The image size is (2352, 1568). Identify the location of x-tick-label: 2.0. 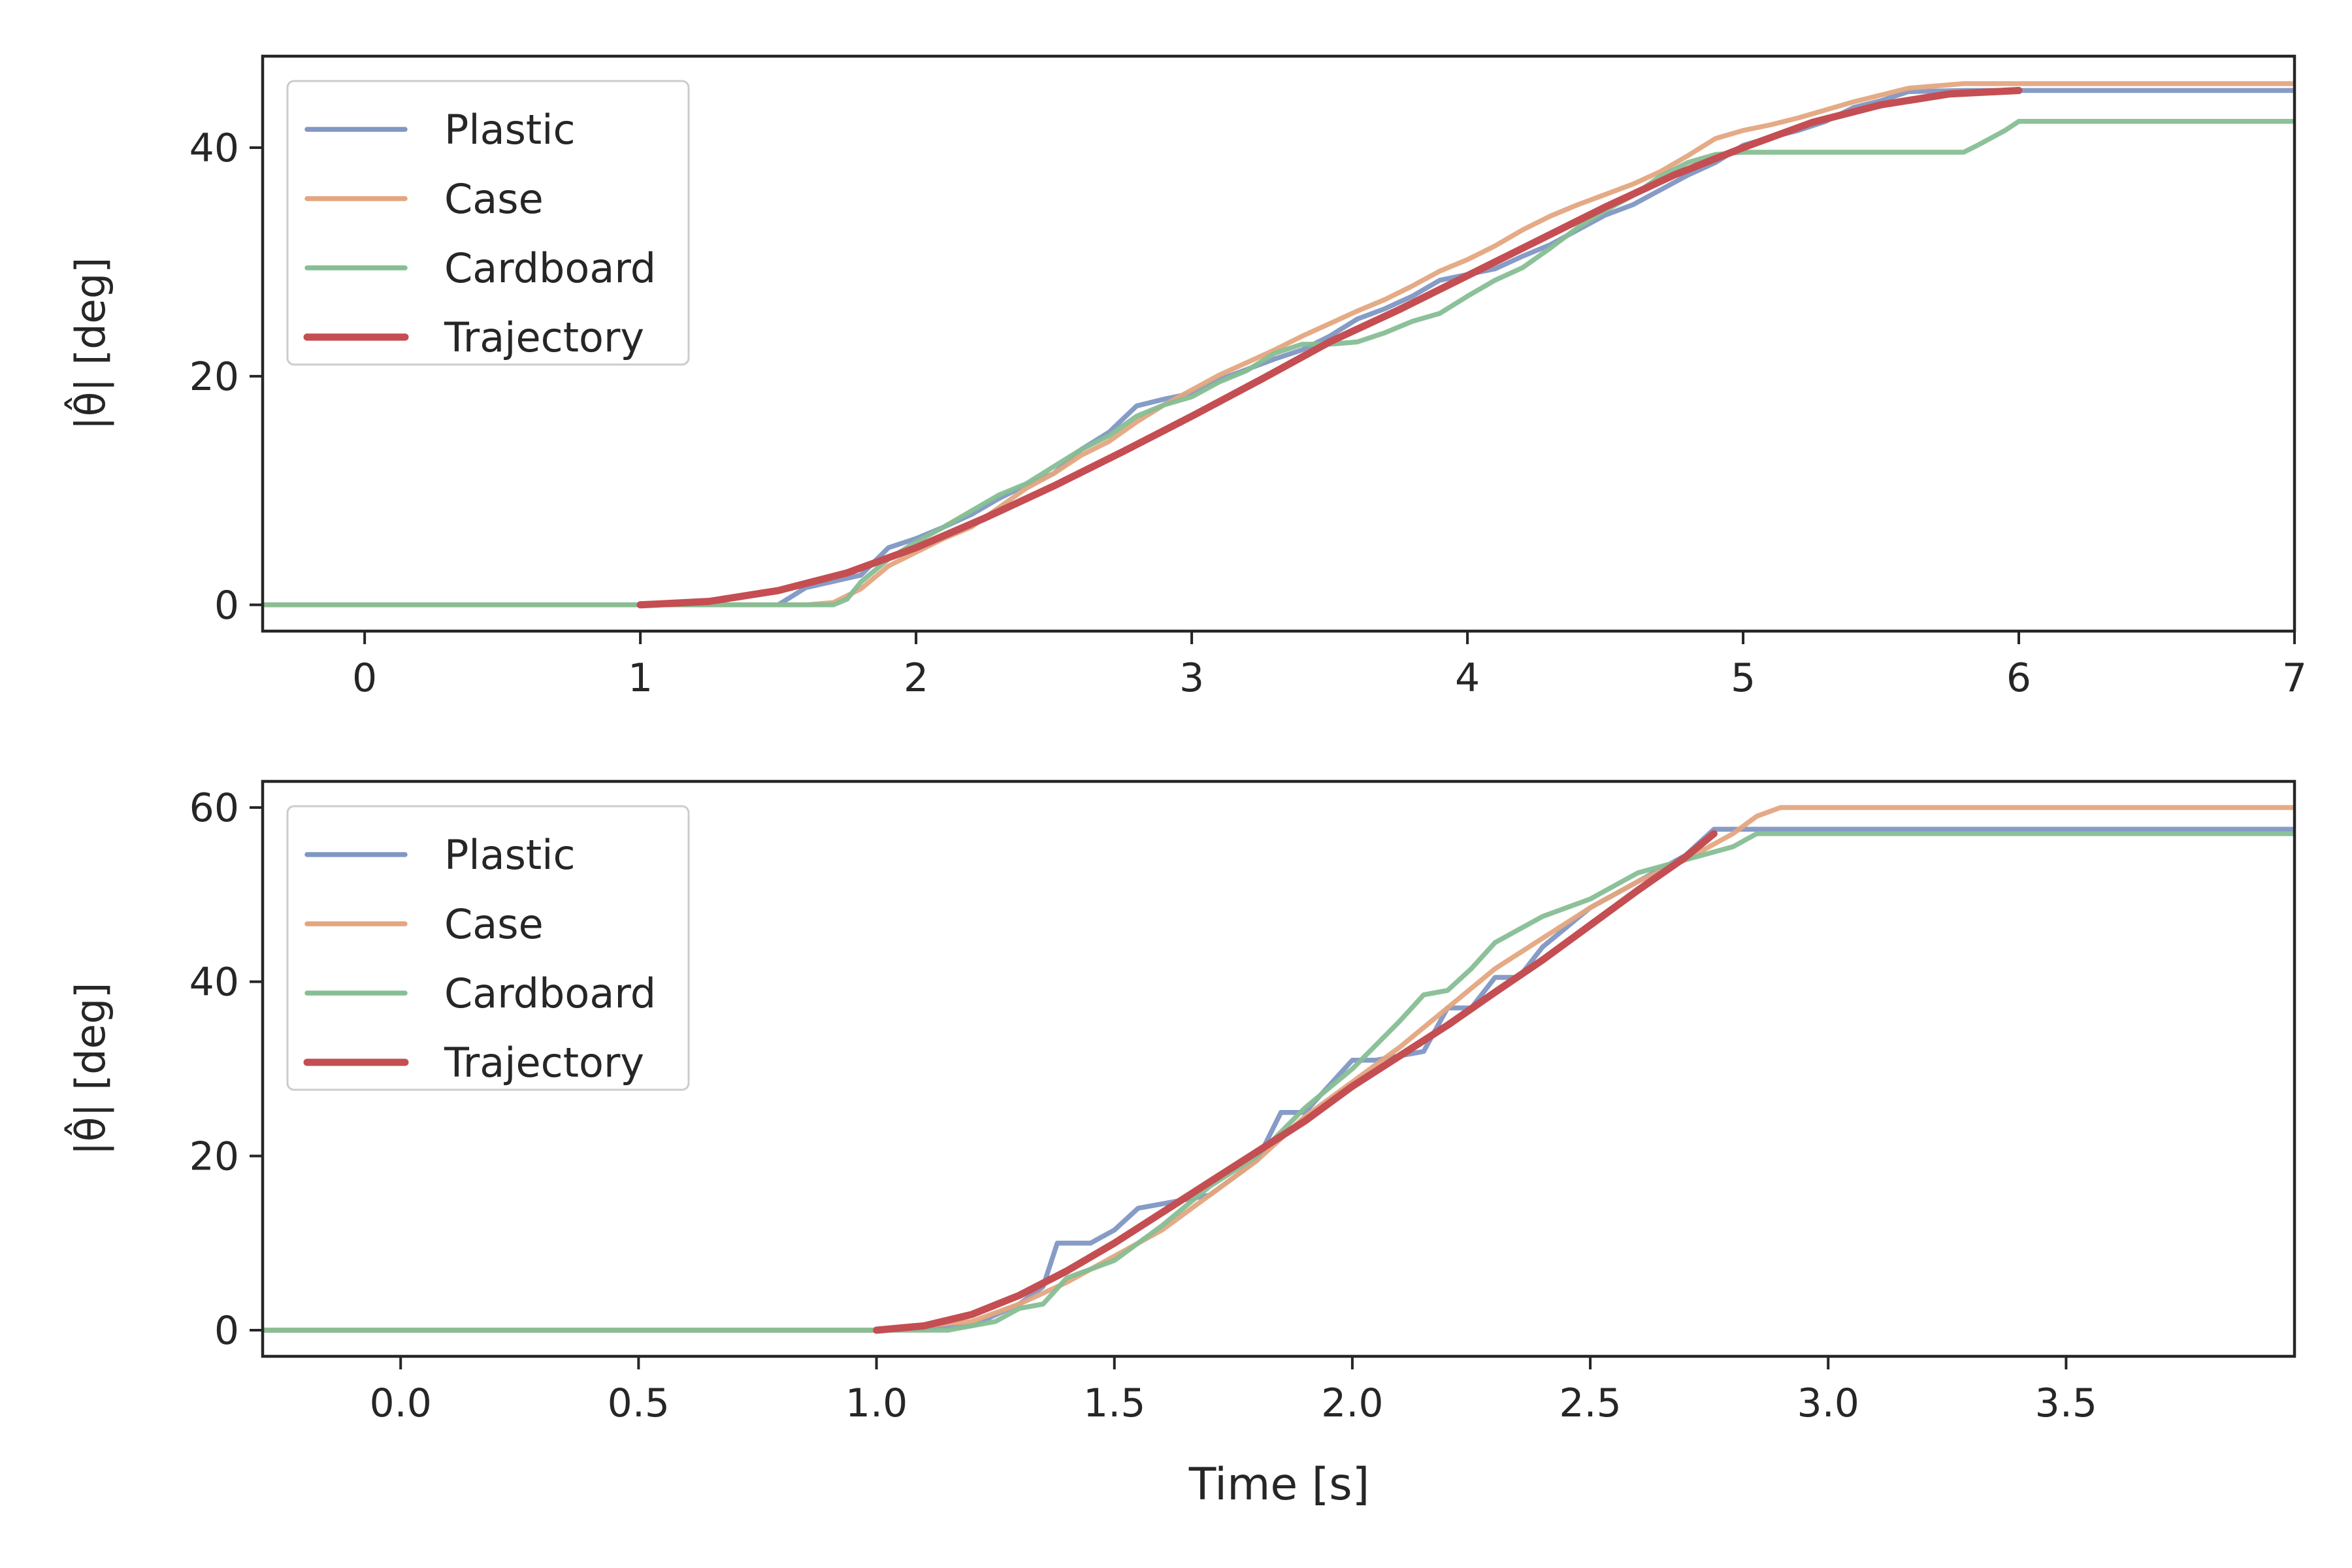
(1352, 1403).